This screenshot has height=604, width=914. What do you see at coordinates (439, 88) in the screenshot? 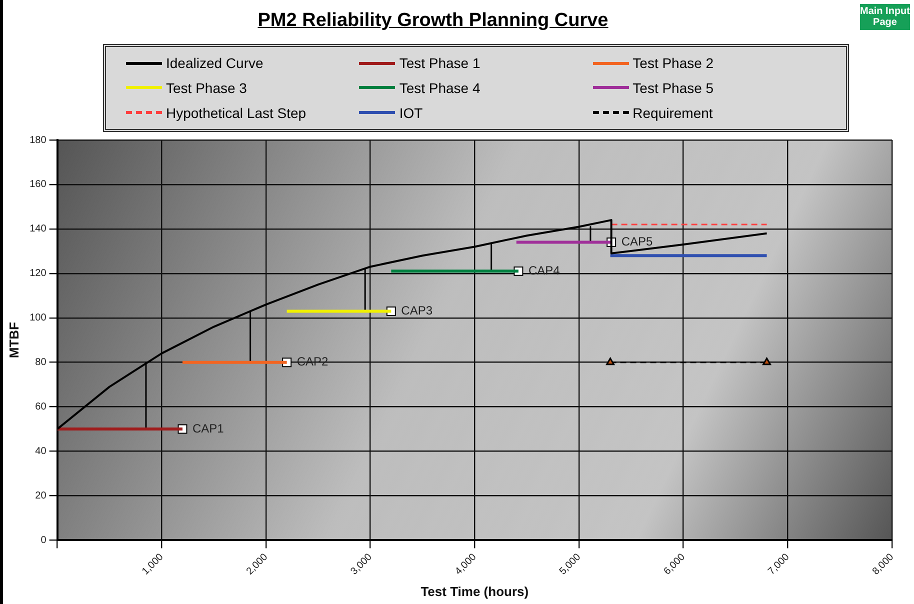
I see `legend-label: Test Phase 4` at bounding box center [439, 88].